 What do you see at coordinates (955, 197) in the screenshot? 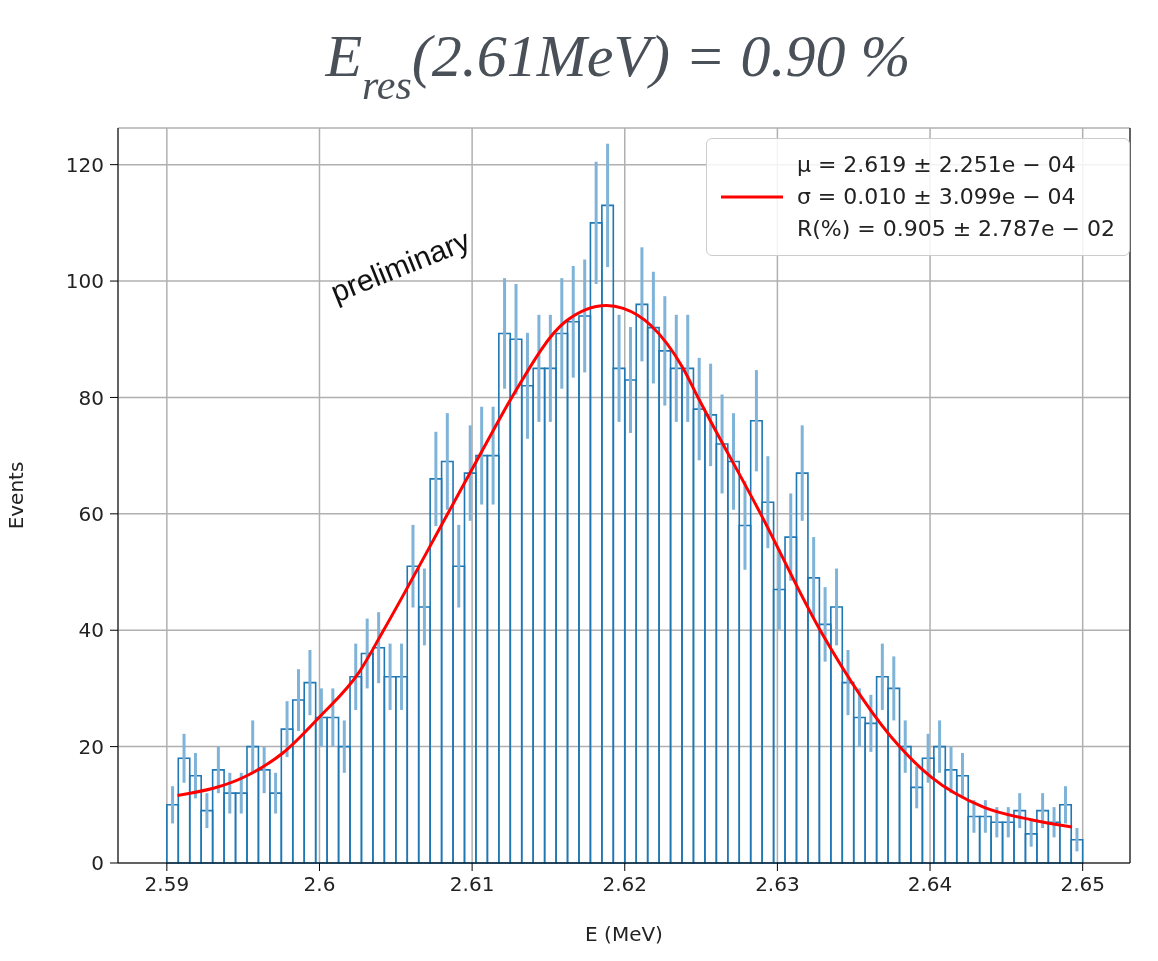
I see `legend-label: μ = 2.619 ± 2.251e − 04 σ = 0.010 ± 3.099e − 04 R(%) = 0.905 ± 2.787e − 02` at bounding box center [955, 197].